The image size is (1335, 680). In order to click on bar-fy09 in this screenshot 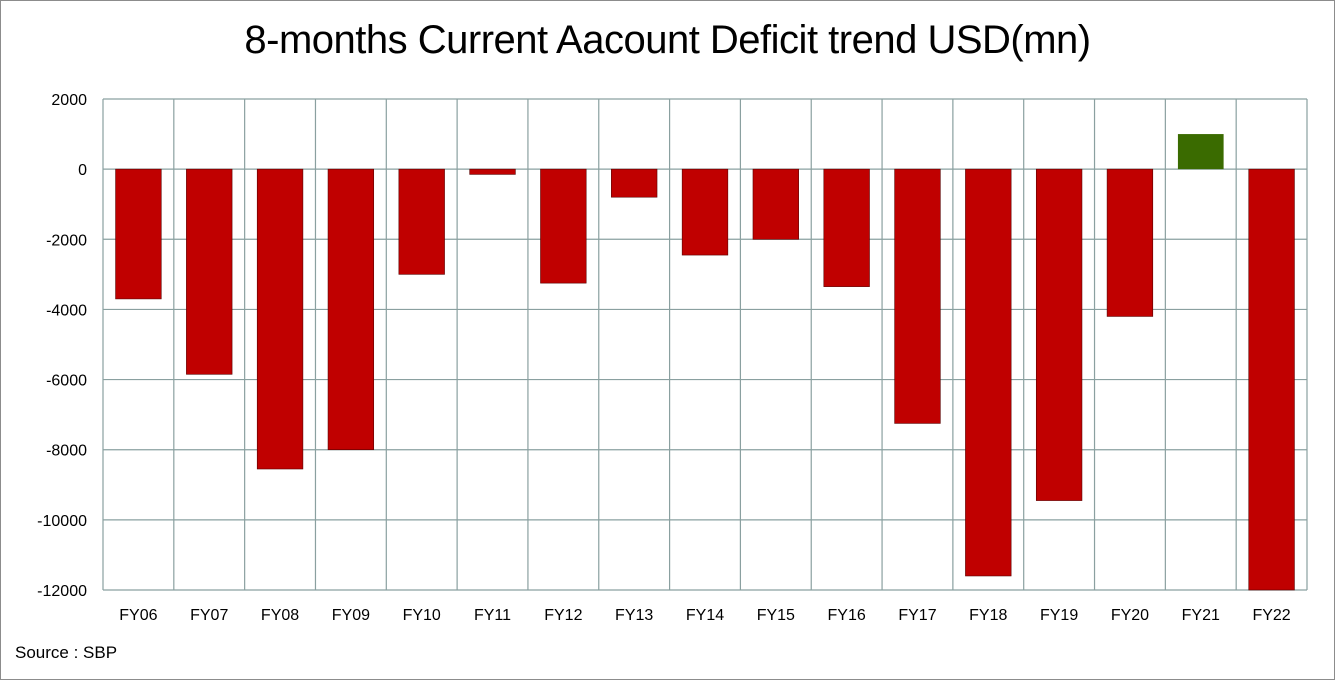, I will do `click(351, 309)`.